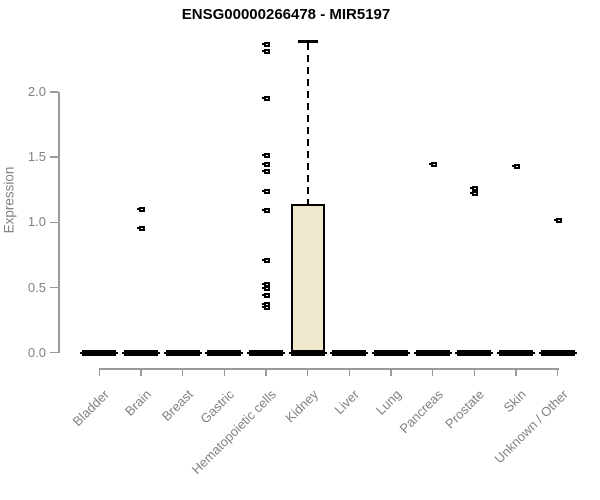 This screenshot has width=600, height=500. Describe the element at coordinates (36, 157) in the screenshot. I see `y-tick-label: 1.5` at that location.